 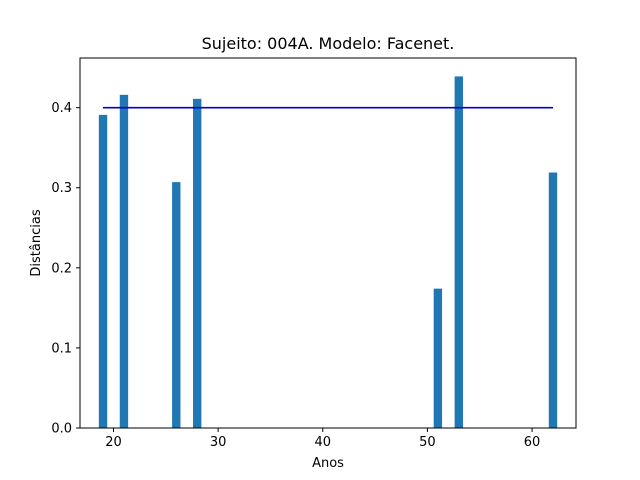 I want to click on x-tick-label-50: 50, so click(x=427, y=442).